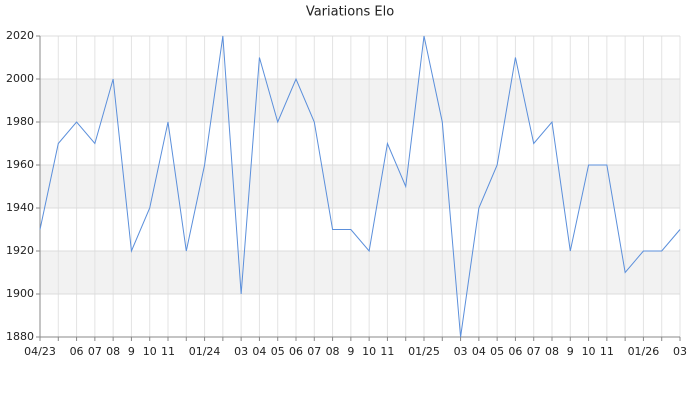  Describe the element at coordinates (20, 35) in the screenshot. I see `y-tick-label: 2020` at that location.